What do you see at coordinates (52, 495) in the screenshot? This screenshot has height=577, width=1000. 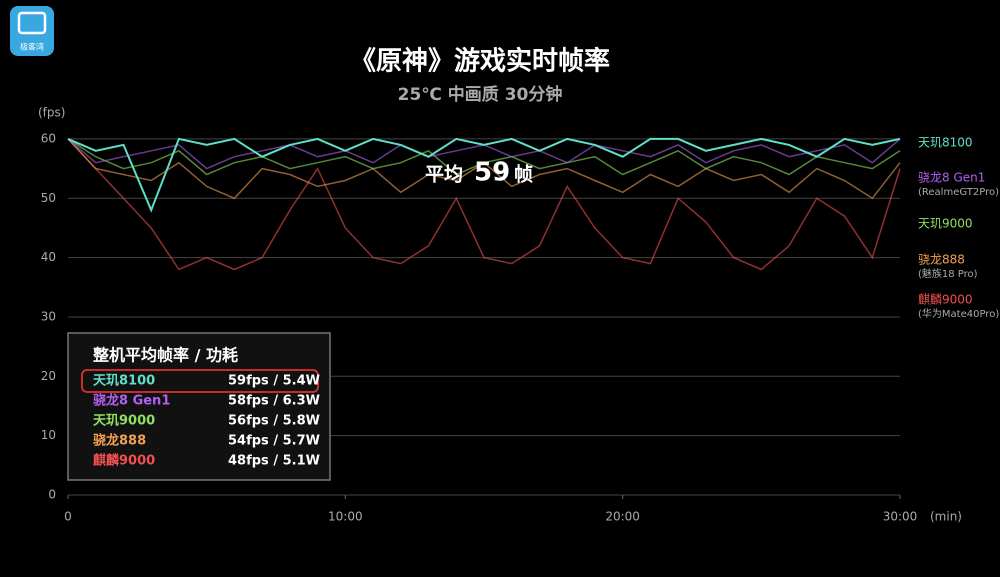 I see `y-tick-label: 0` at bounding box center [52, 495].